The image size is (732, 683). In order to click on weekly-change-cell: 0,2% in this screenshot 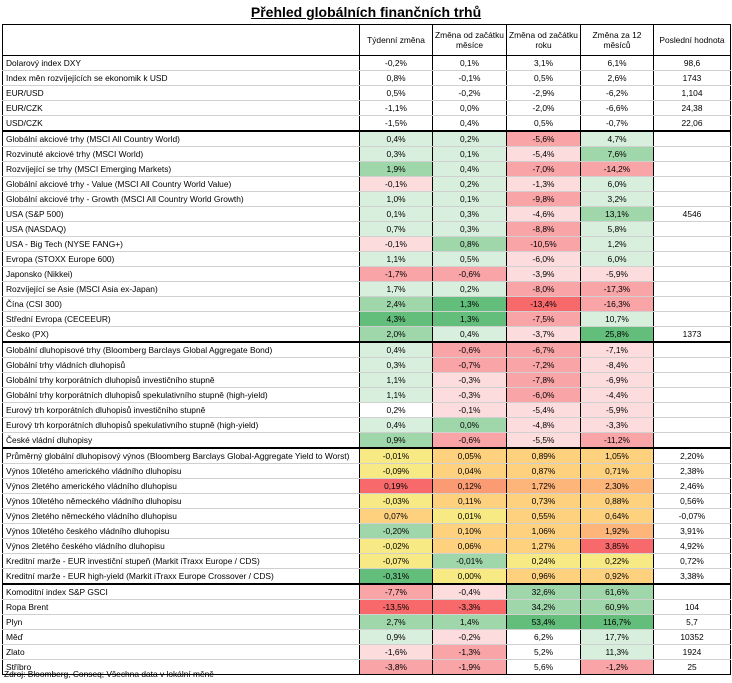, I will do `click(396, 410)`.